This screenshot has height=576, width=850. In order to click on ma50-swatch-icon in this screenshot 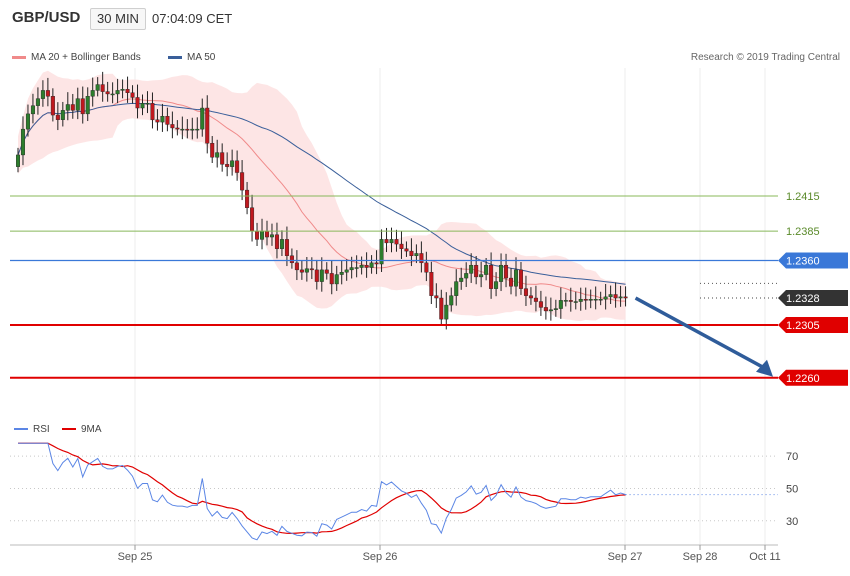, I will do `click(175, 57)`.